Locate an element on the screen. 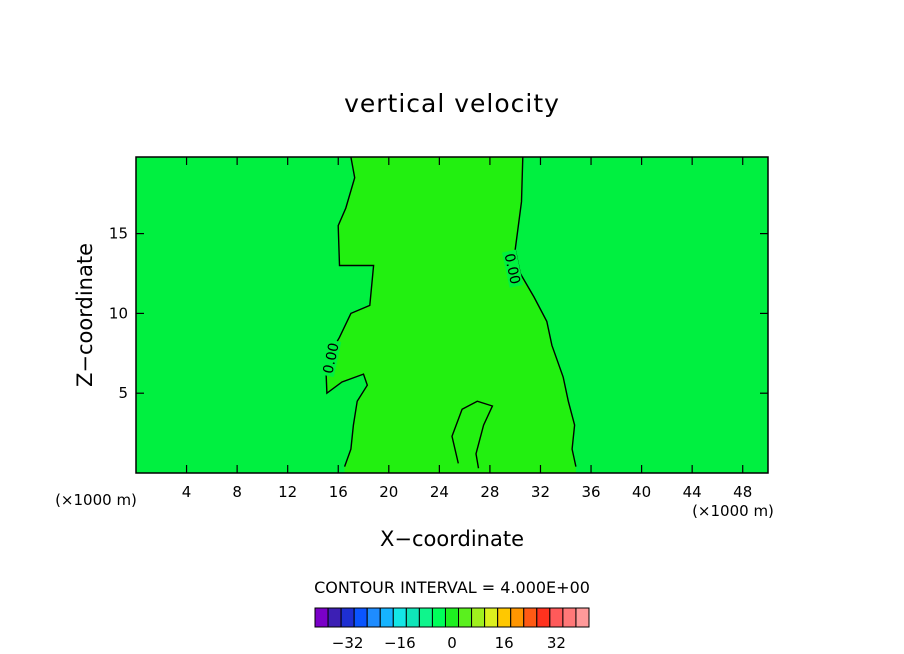 Image resolution: width=904 pixels, height=654 pixels. x-tick-label: 4 is located at coordinates (187, 492).